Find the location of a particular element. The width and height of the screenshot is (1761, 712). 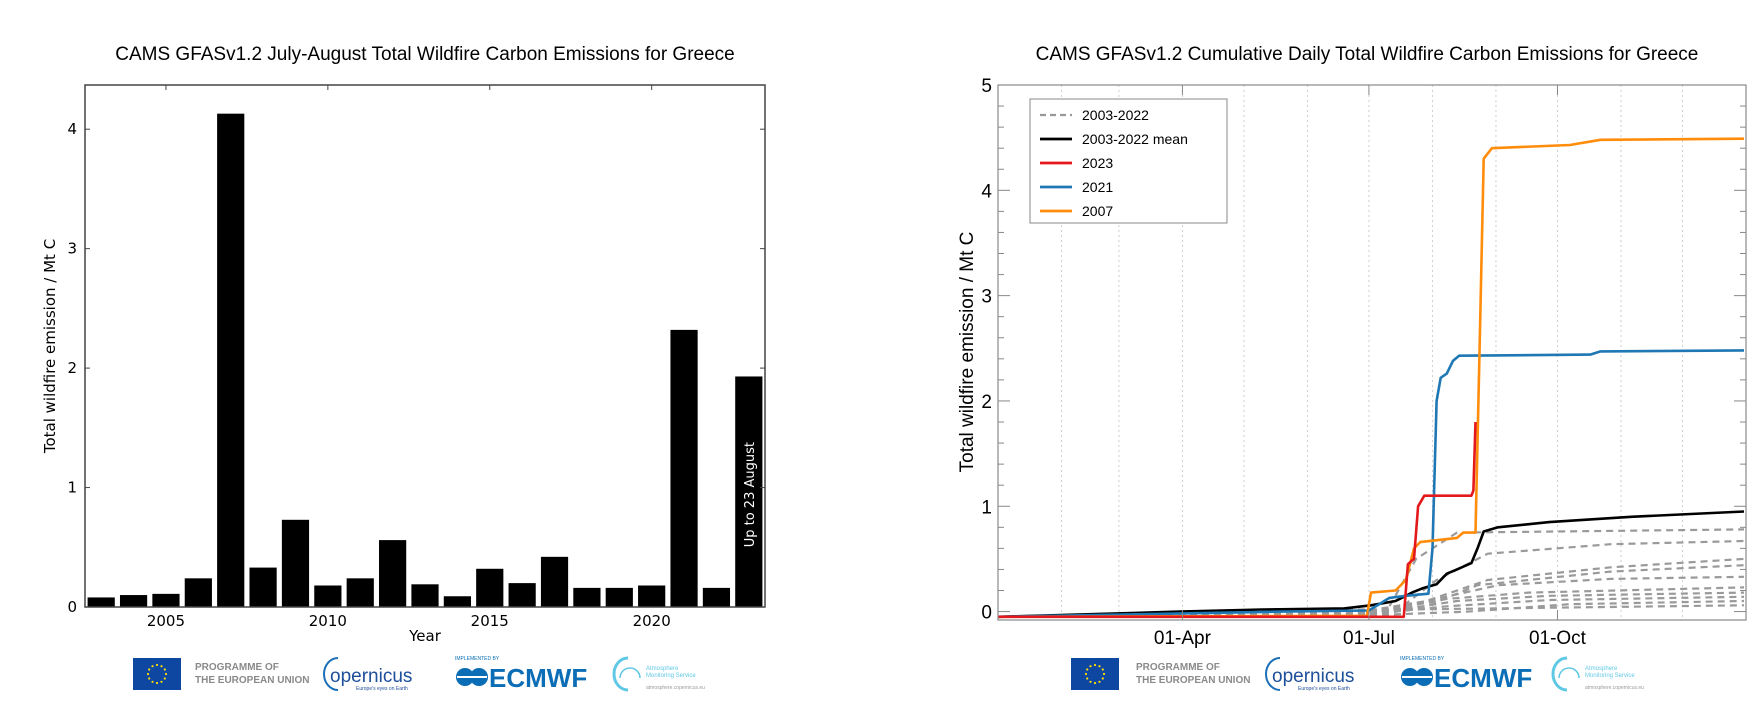

legend: 2003-2022 2003-2022 mean 2023 2021 2007 is located at coordinates (1128, 161).